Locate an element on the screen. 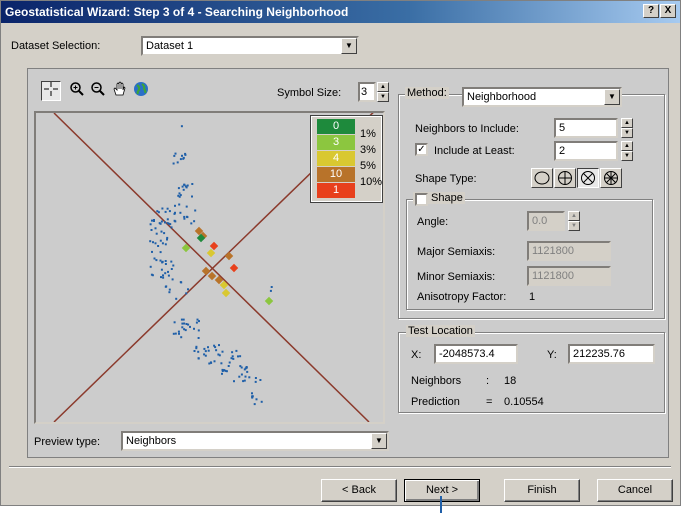 This screenshot has height=513, width=681. zoom-out-icon is located at coordinates (98, 91).